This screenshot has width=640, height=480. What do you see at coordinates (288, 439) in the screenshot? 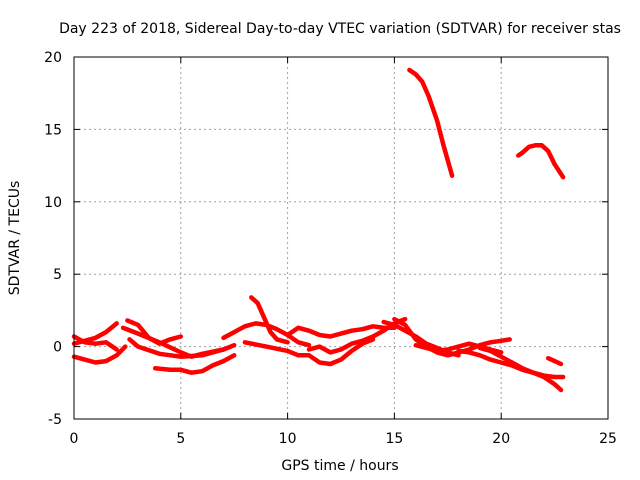
I see `x-tick-label: 10` at bounding box center [288, 439].